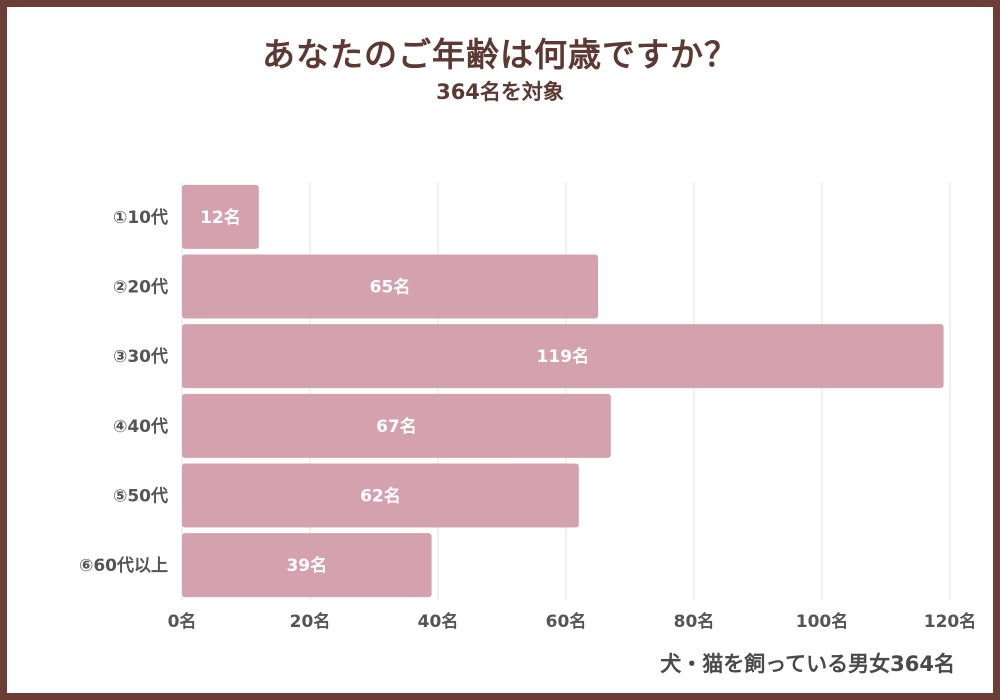 This screenshot has width=1000, height=700. What do you see at coordinates (807, 664) in the screenshot?
I see `survey-footnote: 犬・猫を飼っている男女364名` at bounding box center [807, 664].